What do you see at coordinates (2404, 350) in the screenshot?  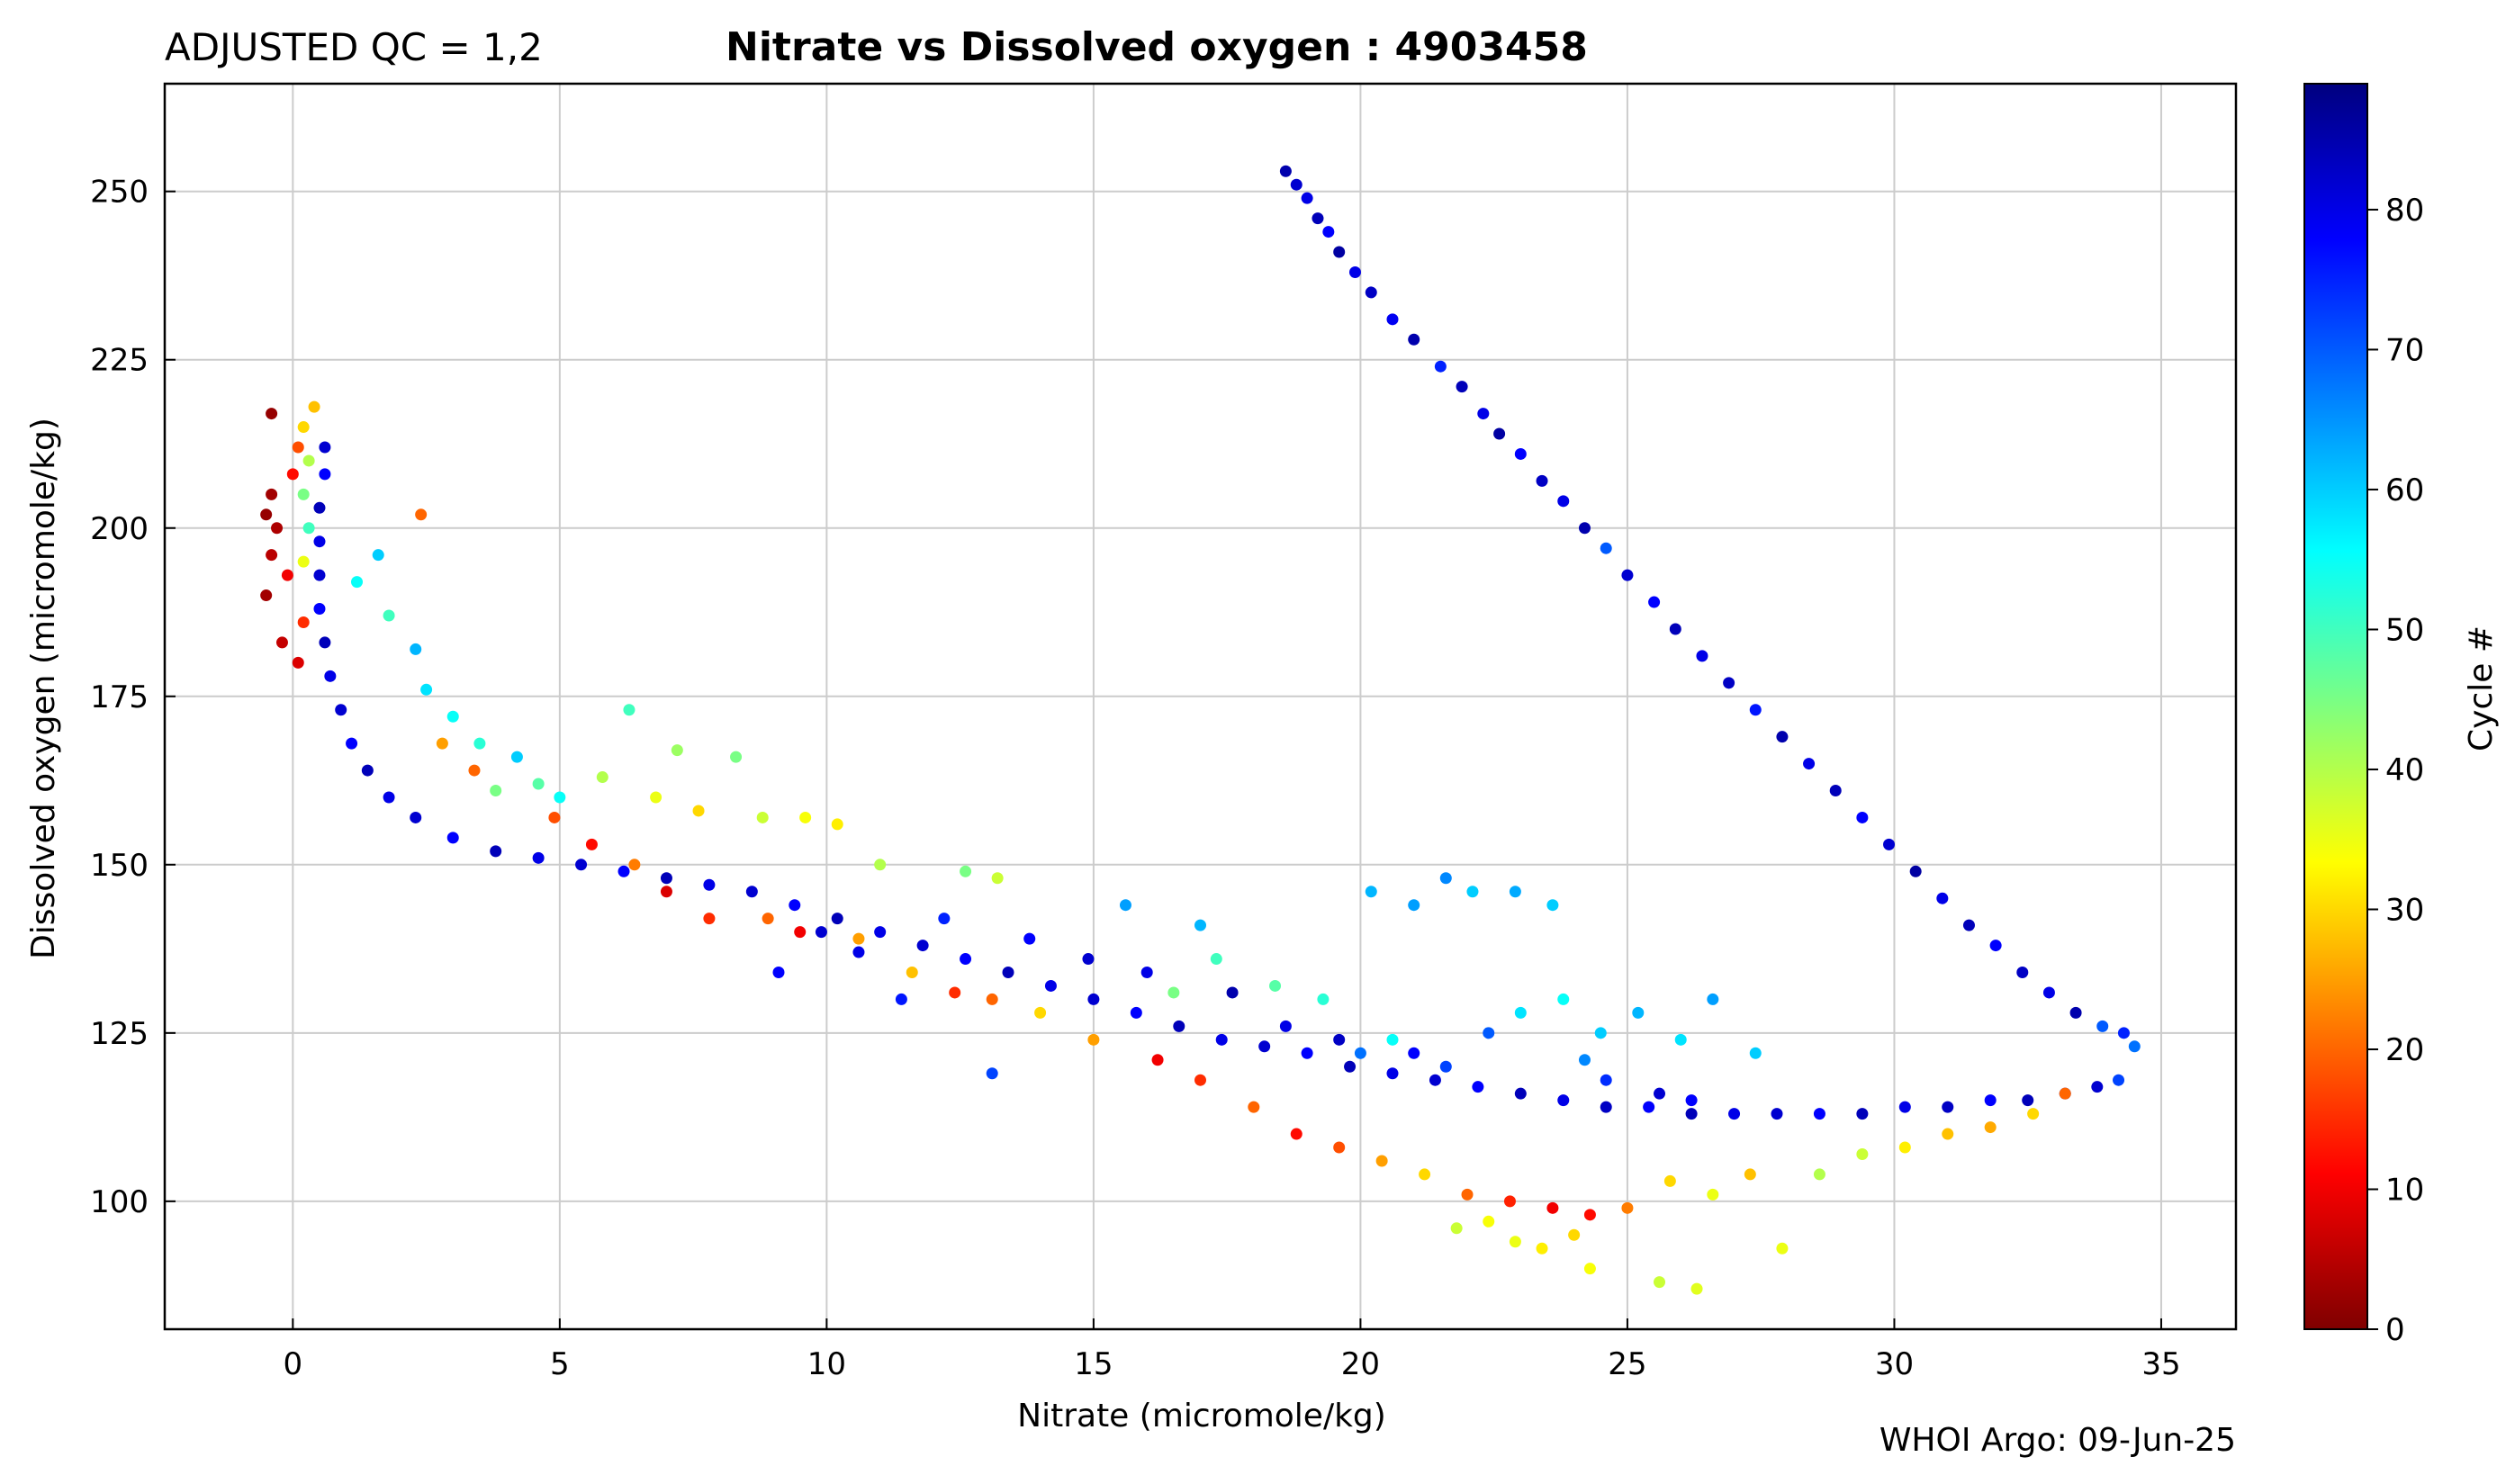 I see `colorbar-tick-label: 70` at bounding box center [2404, 350].